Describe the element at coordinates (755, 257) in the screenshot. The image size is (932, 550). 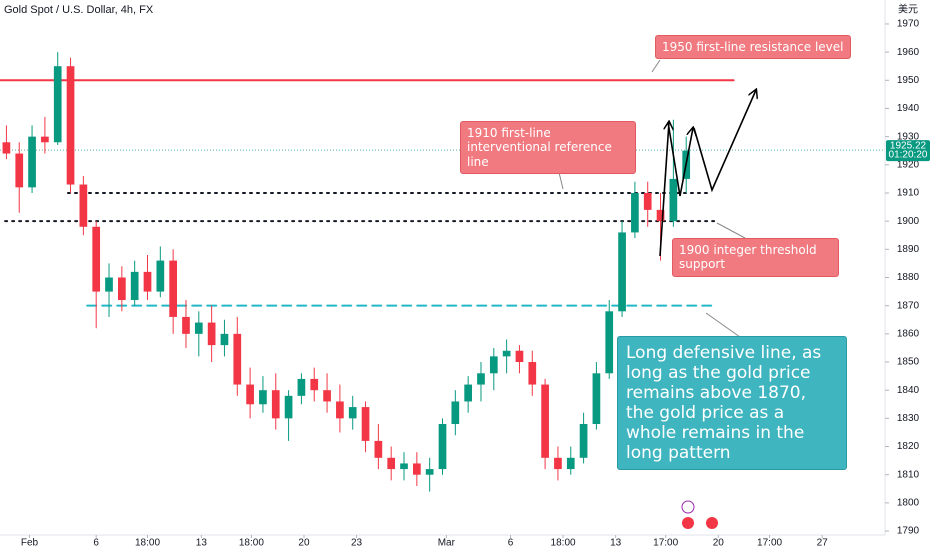
I see `annotation: 1900 integer threshold support` at that location.